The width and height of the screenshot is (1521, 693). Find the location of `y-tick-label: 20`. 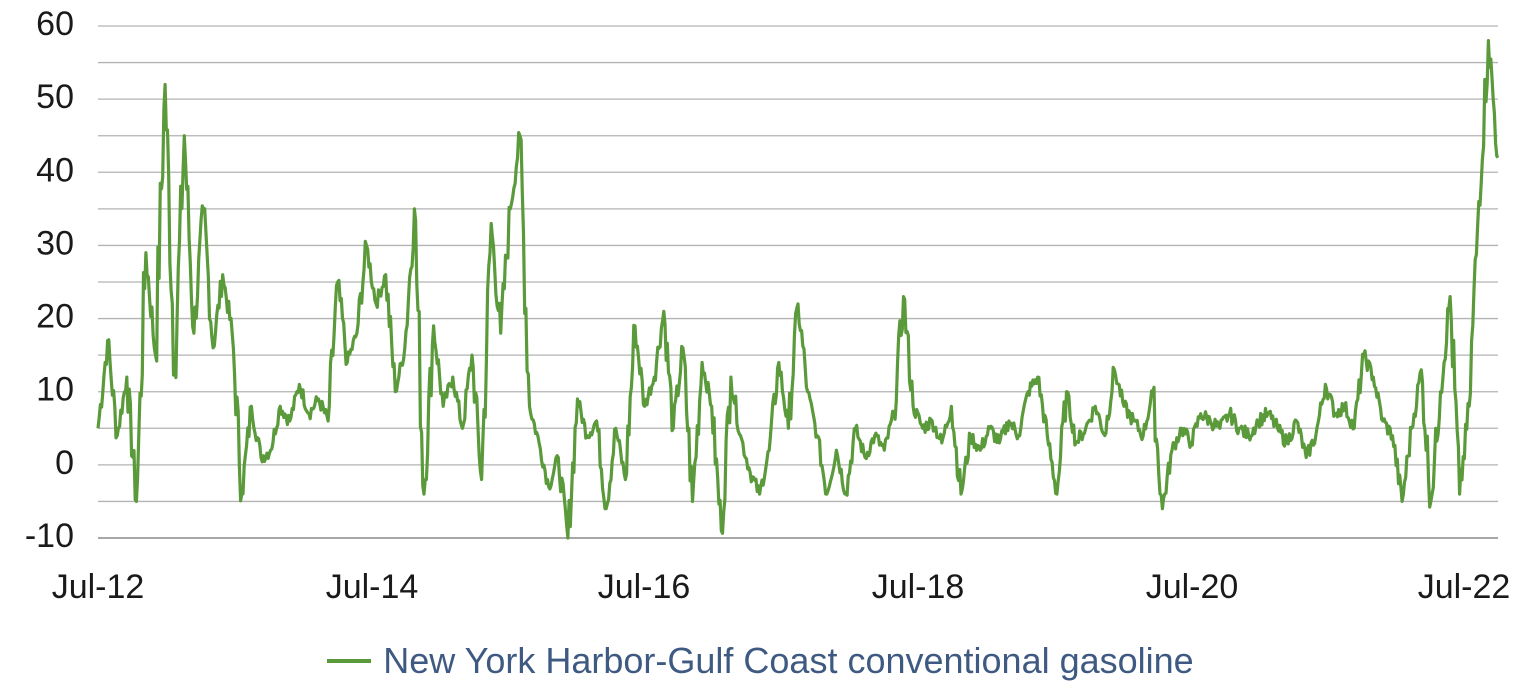

y-tick-label: 20 is located at coordinates (55, 317).